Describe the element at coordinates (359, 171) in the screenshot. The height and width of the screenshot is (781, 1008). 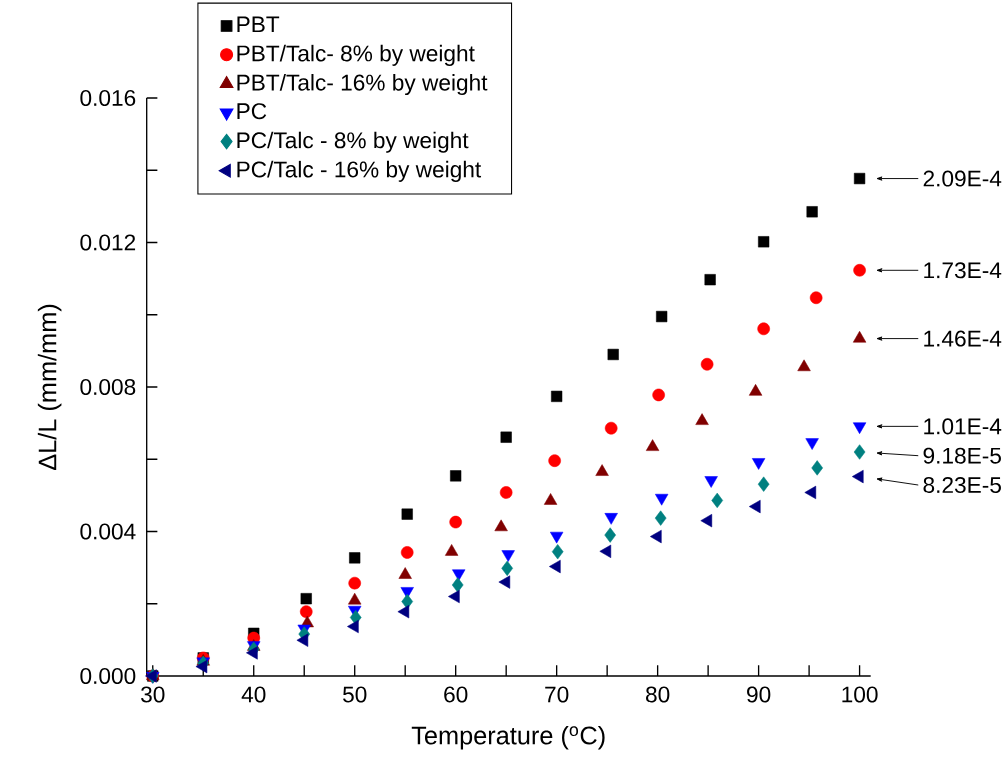
I see `legend-label: PC/Talc - 16% by weight` at that location.